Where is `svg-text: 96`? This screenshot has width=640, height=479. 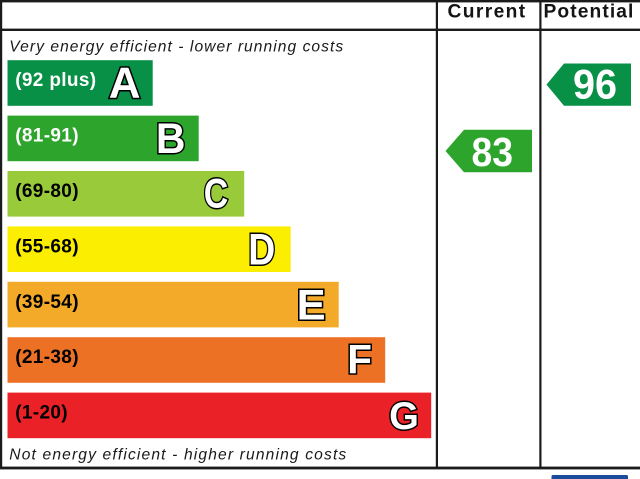 svg-text: 96 is located at coordinates (595, 83).